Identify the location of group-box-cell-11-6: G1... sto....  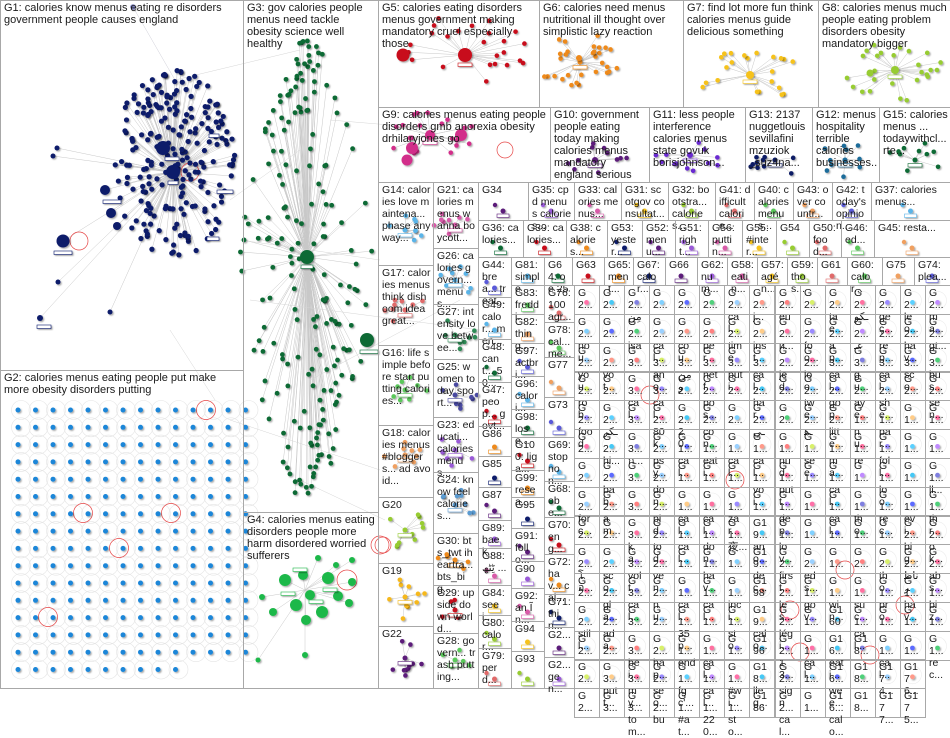
(737, 617).